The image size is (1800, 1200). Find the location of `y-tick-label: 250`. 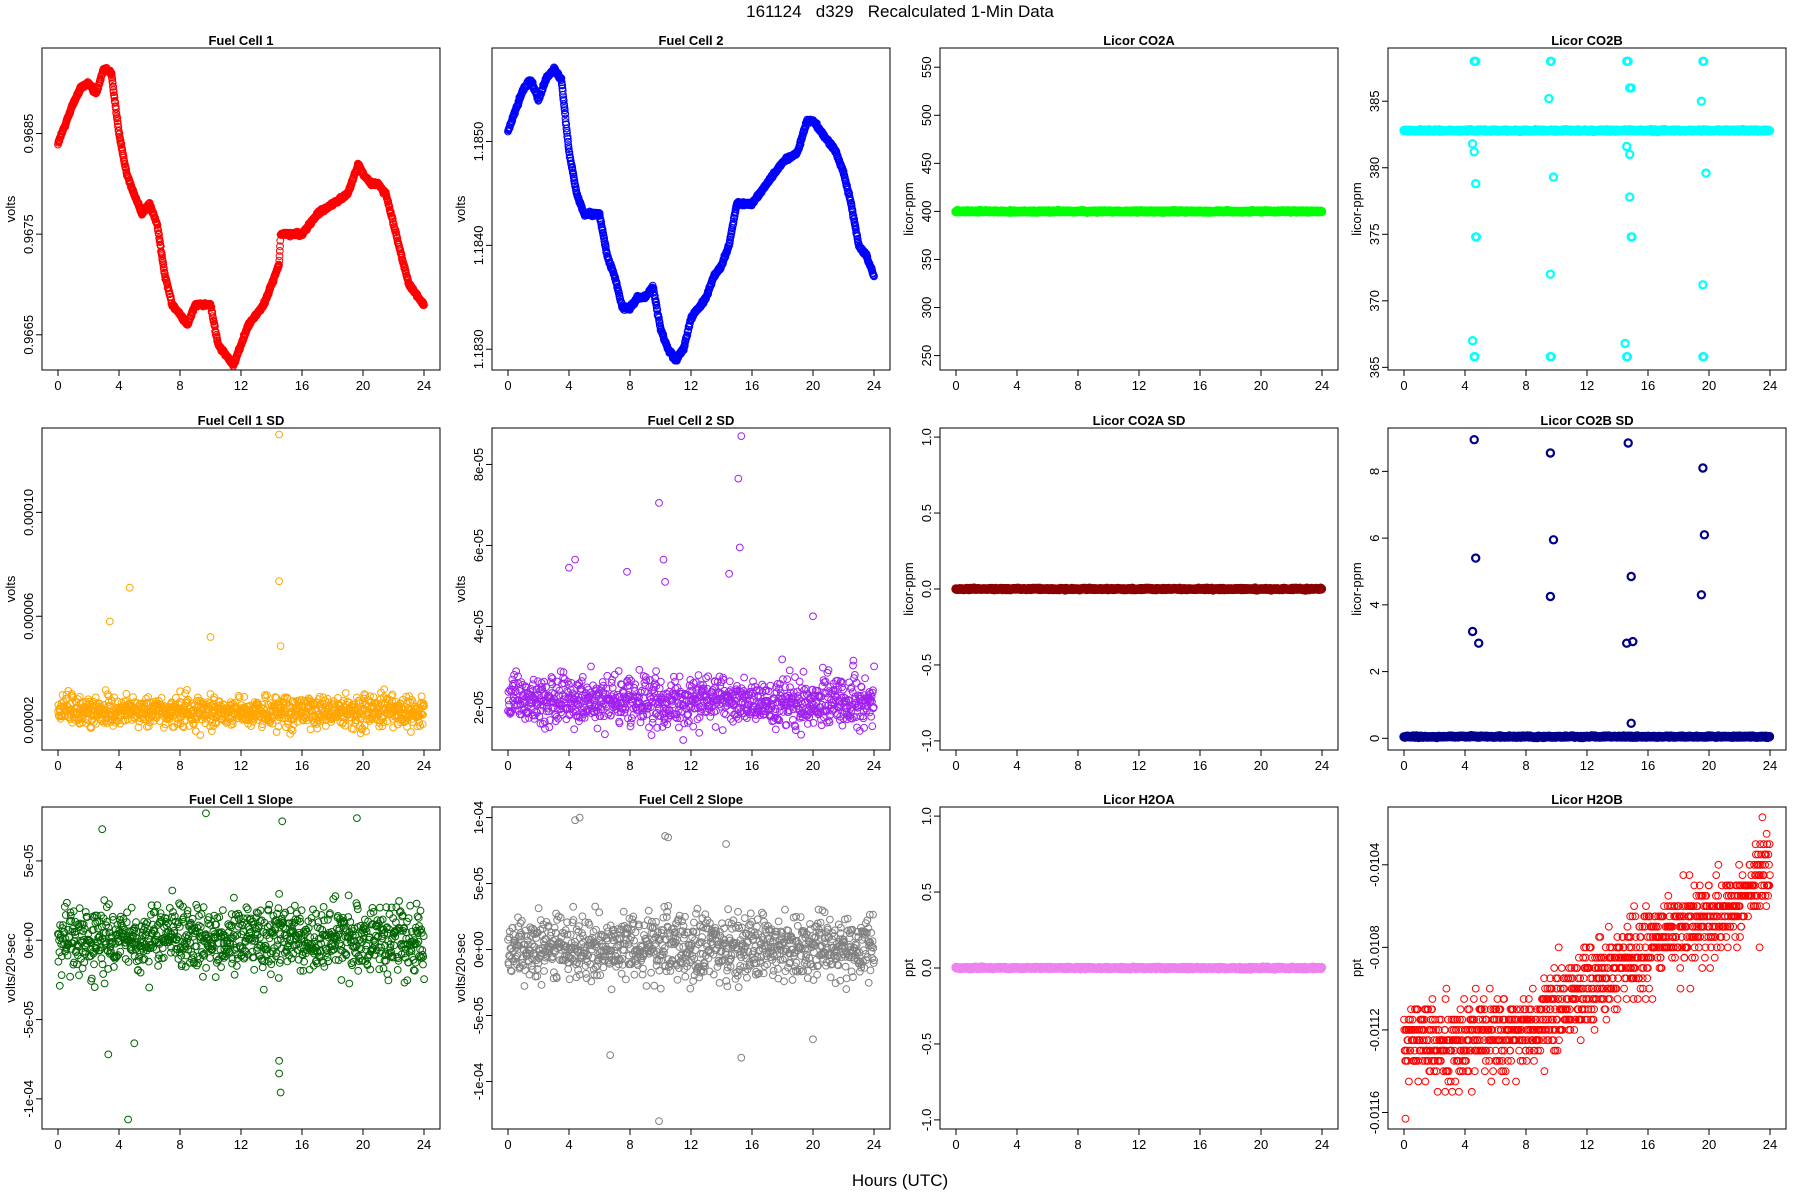

y-tick-label: 250 is located at coordinates (926, 356).